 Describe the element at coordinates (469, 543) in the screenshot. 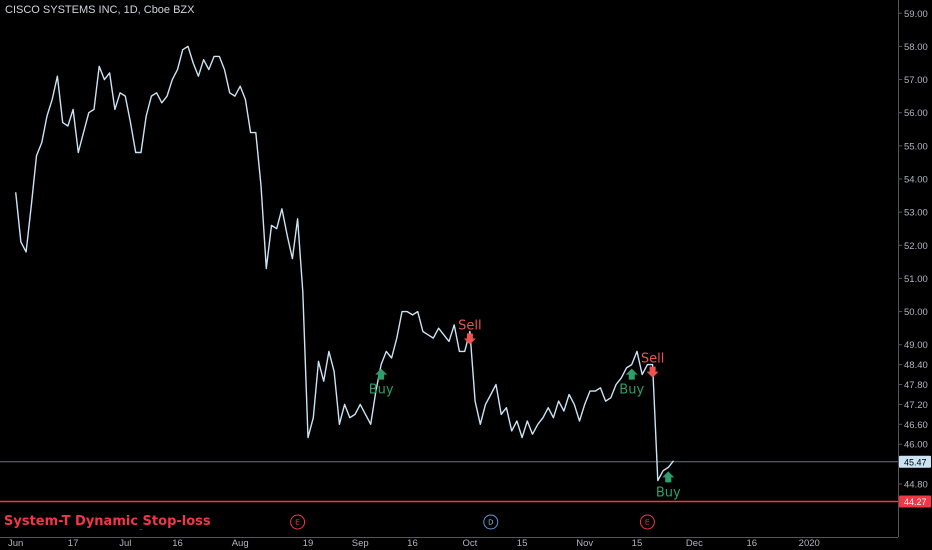

I see `x-tick-label: Oct` at that location.